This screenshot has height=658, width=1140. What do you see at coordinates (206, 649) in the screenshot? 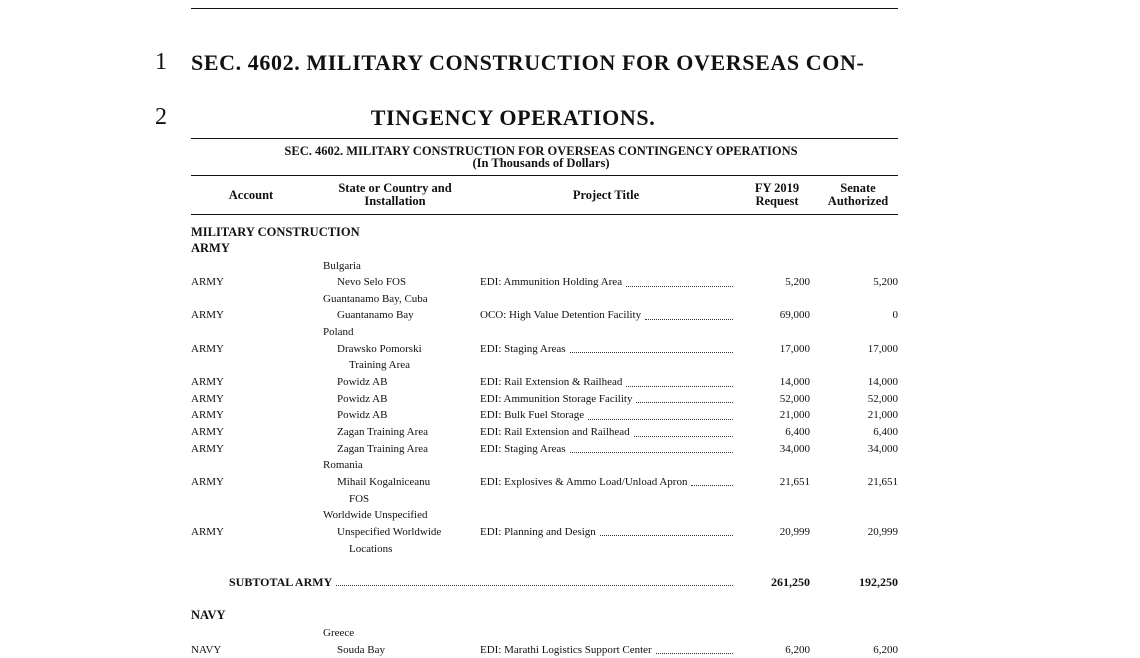
I see `account: NAVY` at bounding box center [206, 649].